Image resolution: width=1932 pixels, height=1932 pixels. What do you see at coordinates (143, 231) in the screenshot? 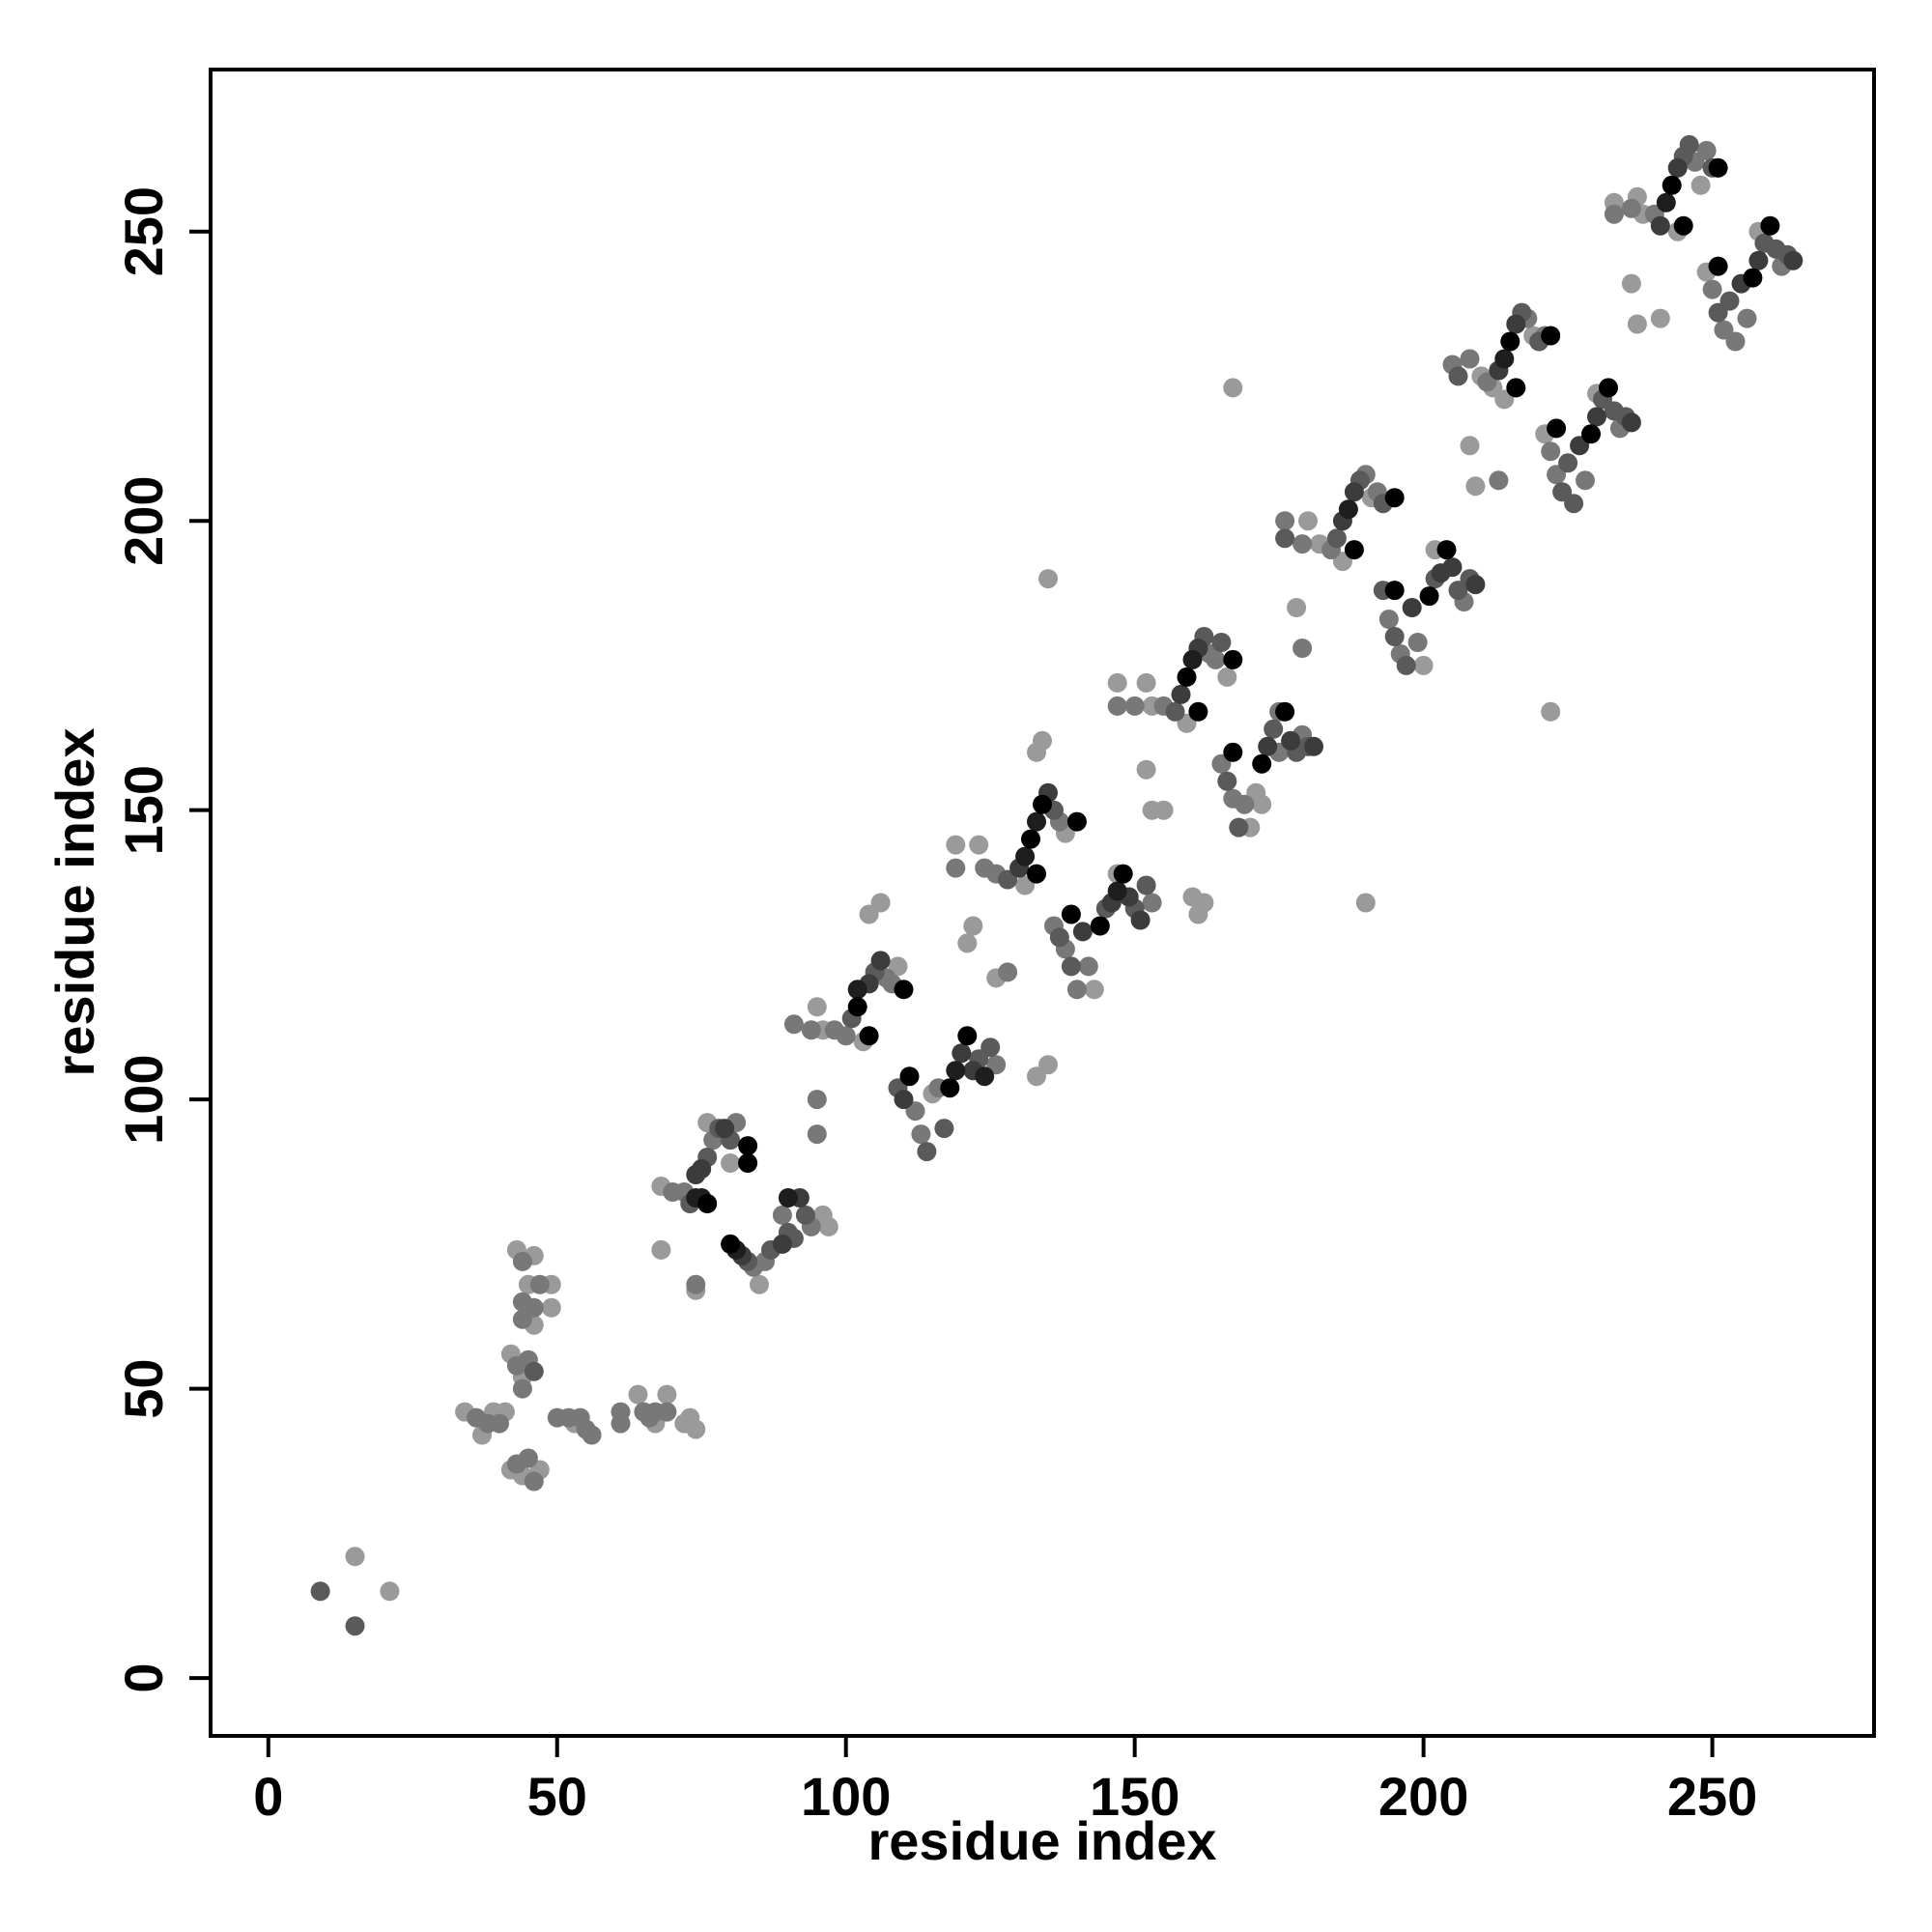
I see `y-tick-label: 250` at bounding box center [143, 231].